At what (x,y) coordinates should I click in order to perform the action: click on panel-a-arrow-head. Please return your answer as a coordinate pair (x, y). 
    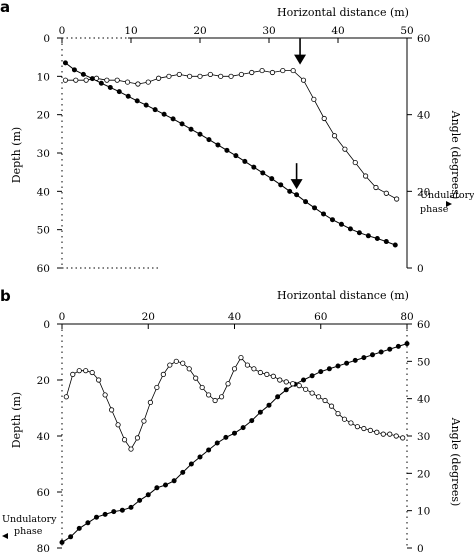
    Looking at the image, I should click on (300, 59).